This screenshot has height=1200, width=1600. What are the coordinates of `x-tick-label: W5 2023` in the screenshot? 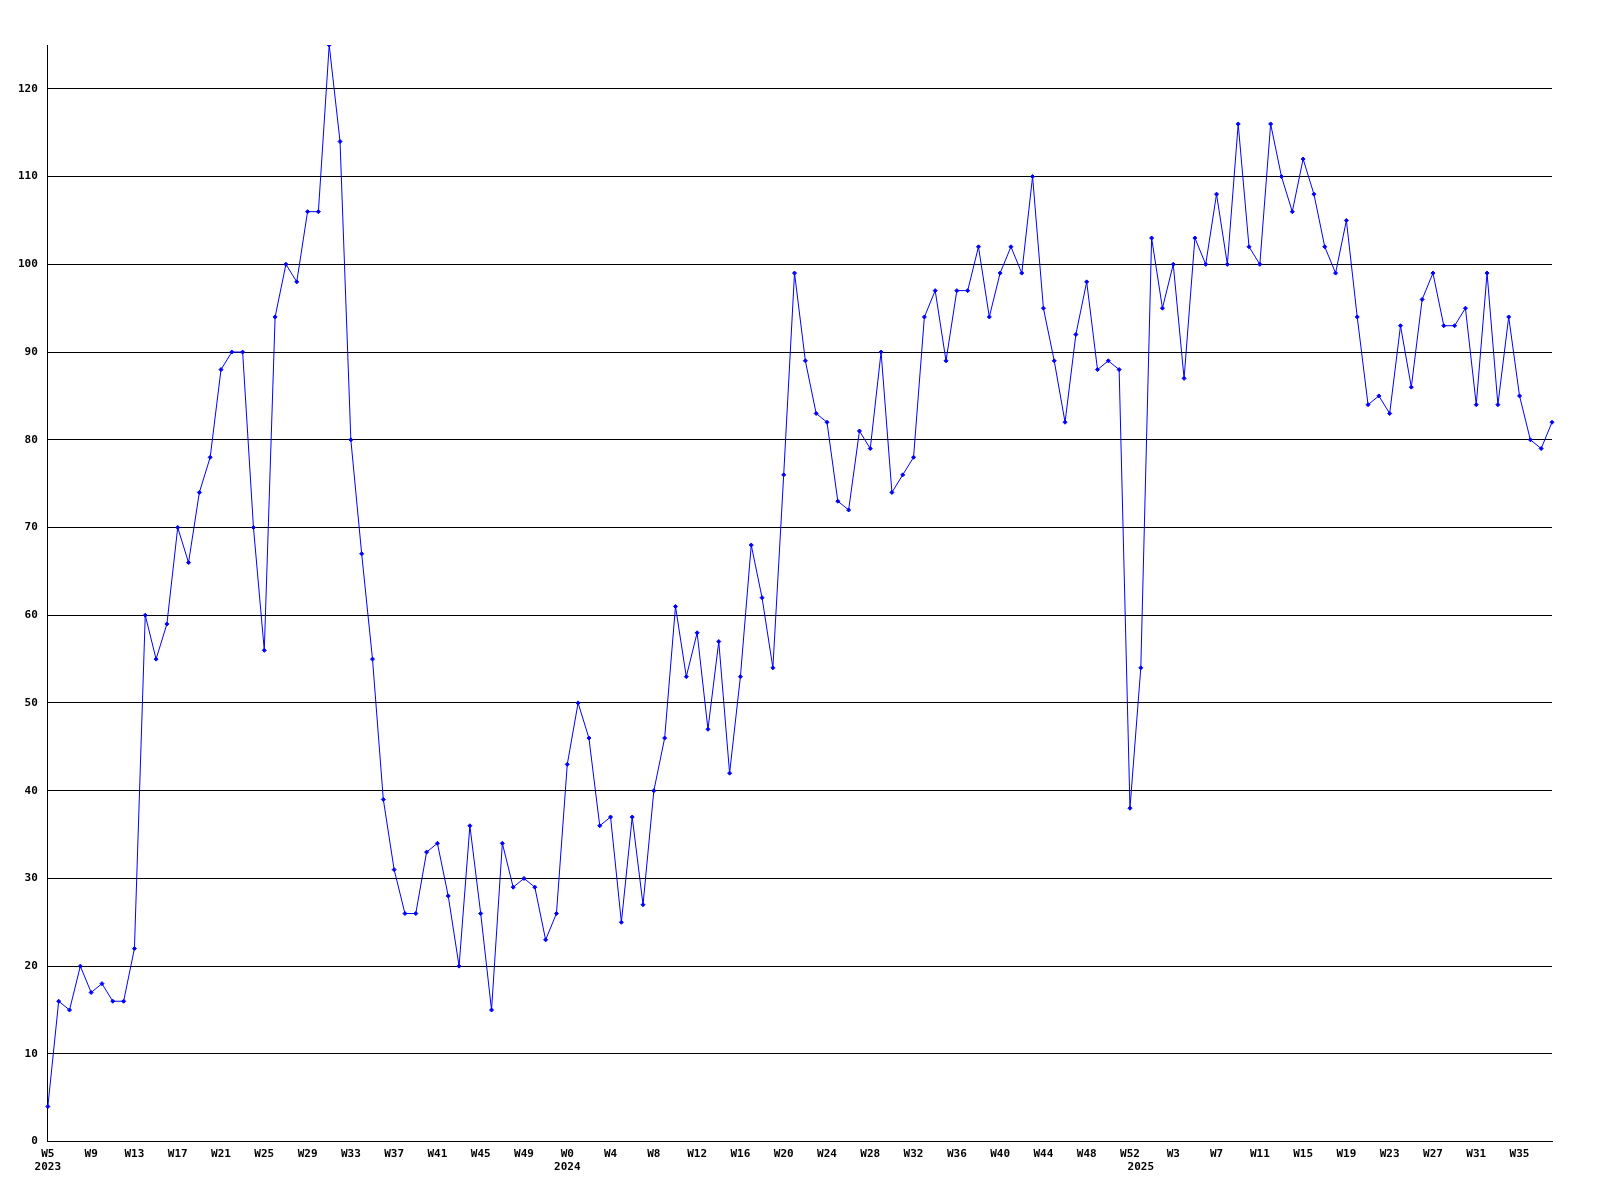 It's located at (48, 1160).